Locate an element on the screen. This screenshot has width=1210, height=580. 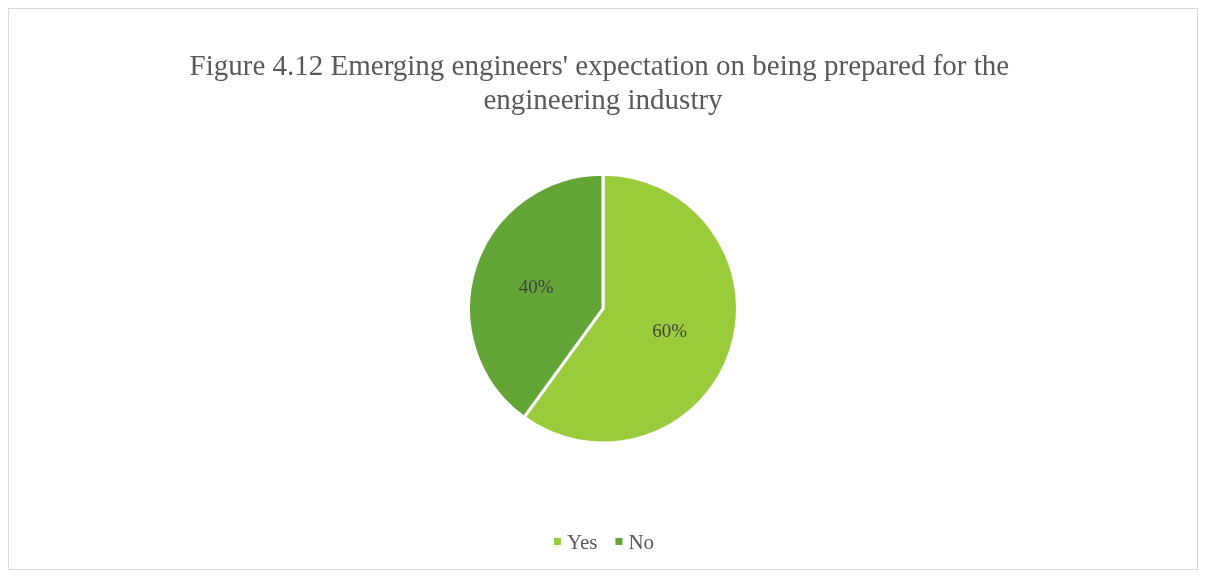
legend-label: Yes is located at coordinates (582, 541).